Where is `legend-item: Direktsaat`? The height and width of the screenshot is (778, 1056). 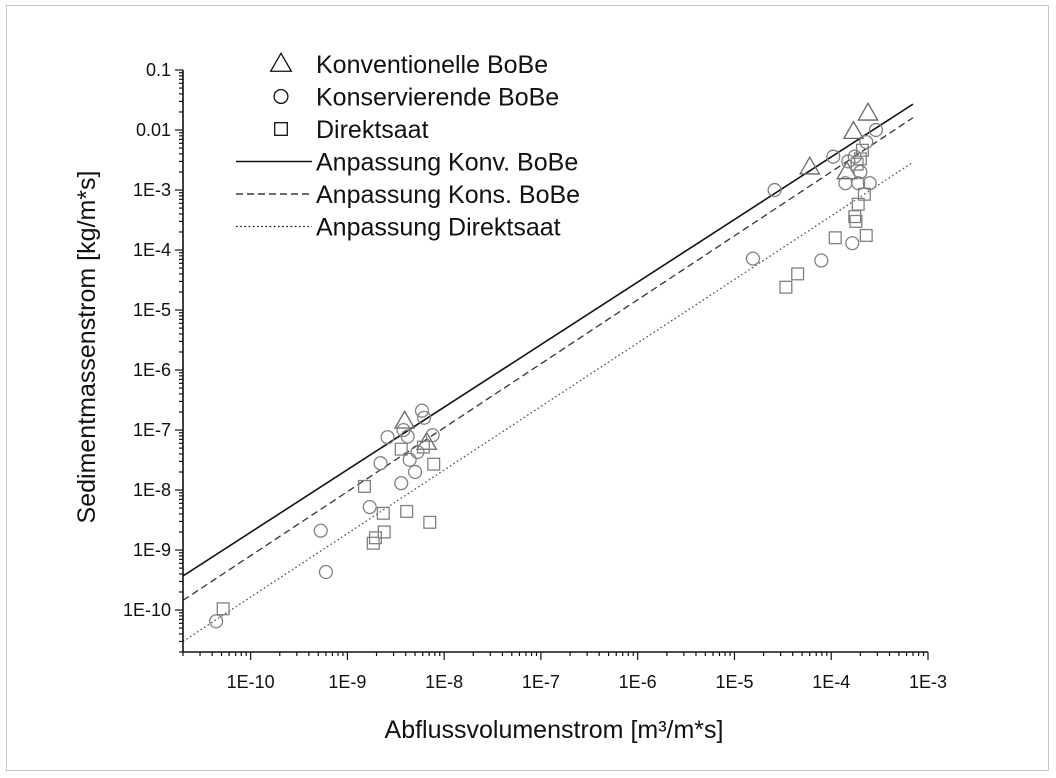
legend-item: Direktsaat is located at coordinates (351, 130).